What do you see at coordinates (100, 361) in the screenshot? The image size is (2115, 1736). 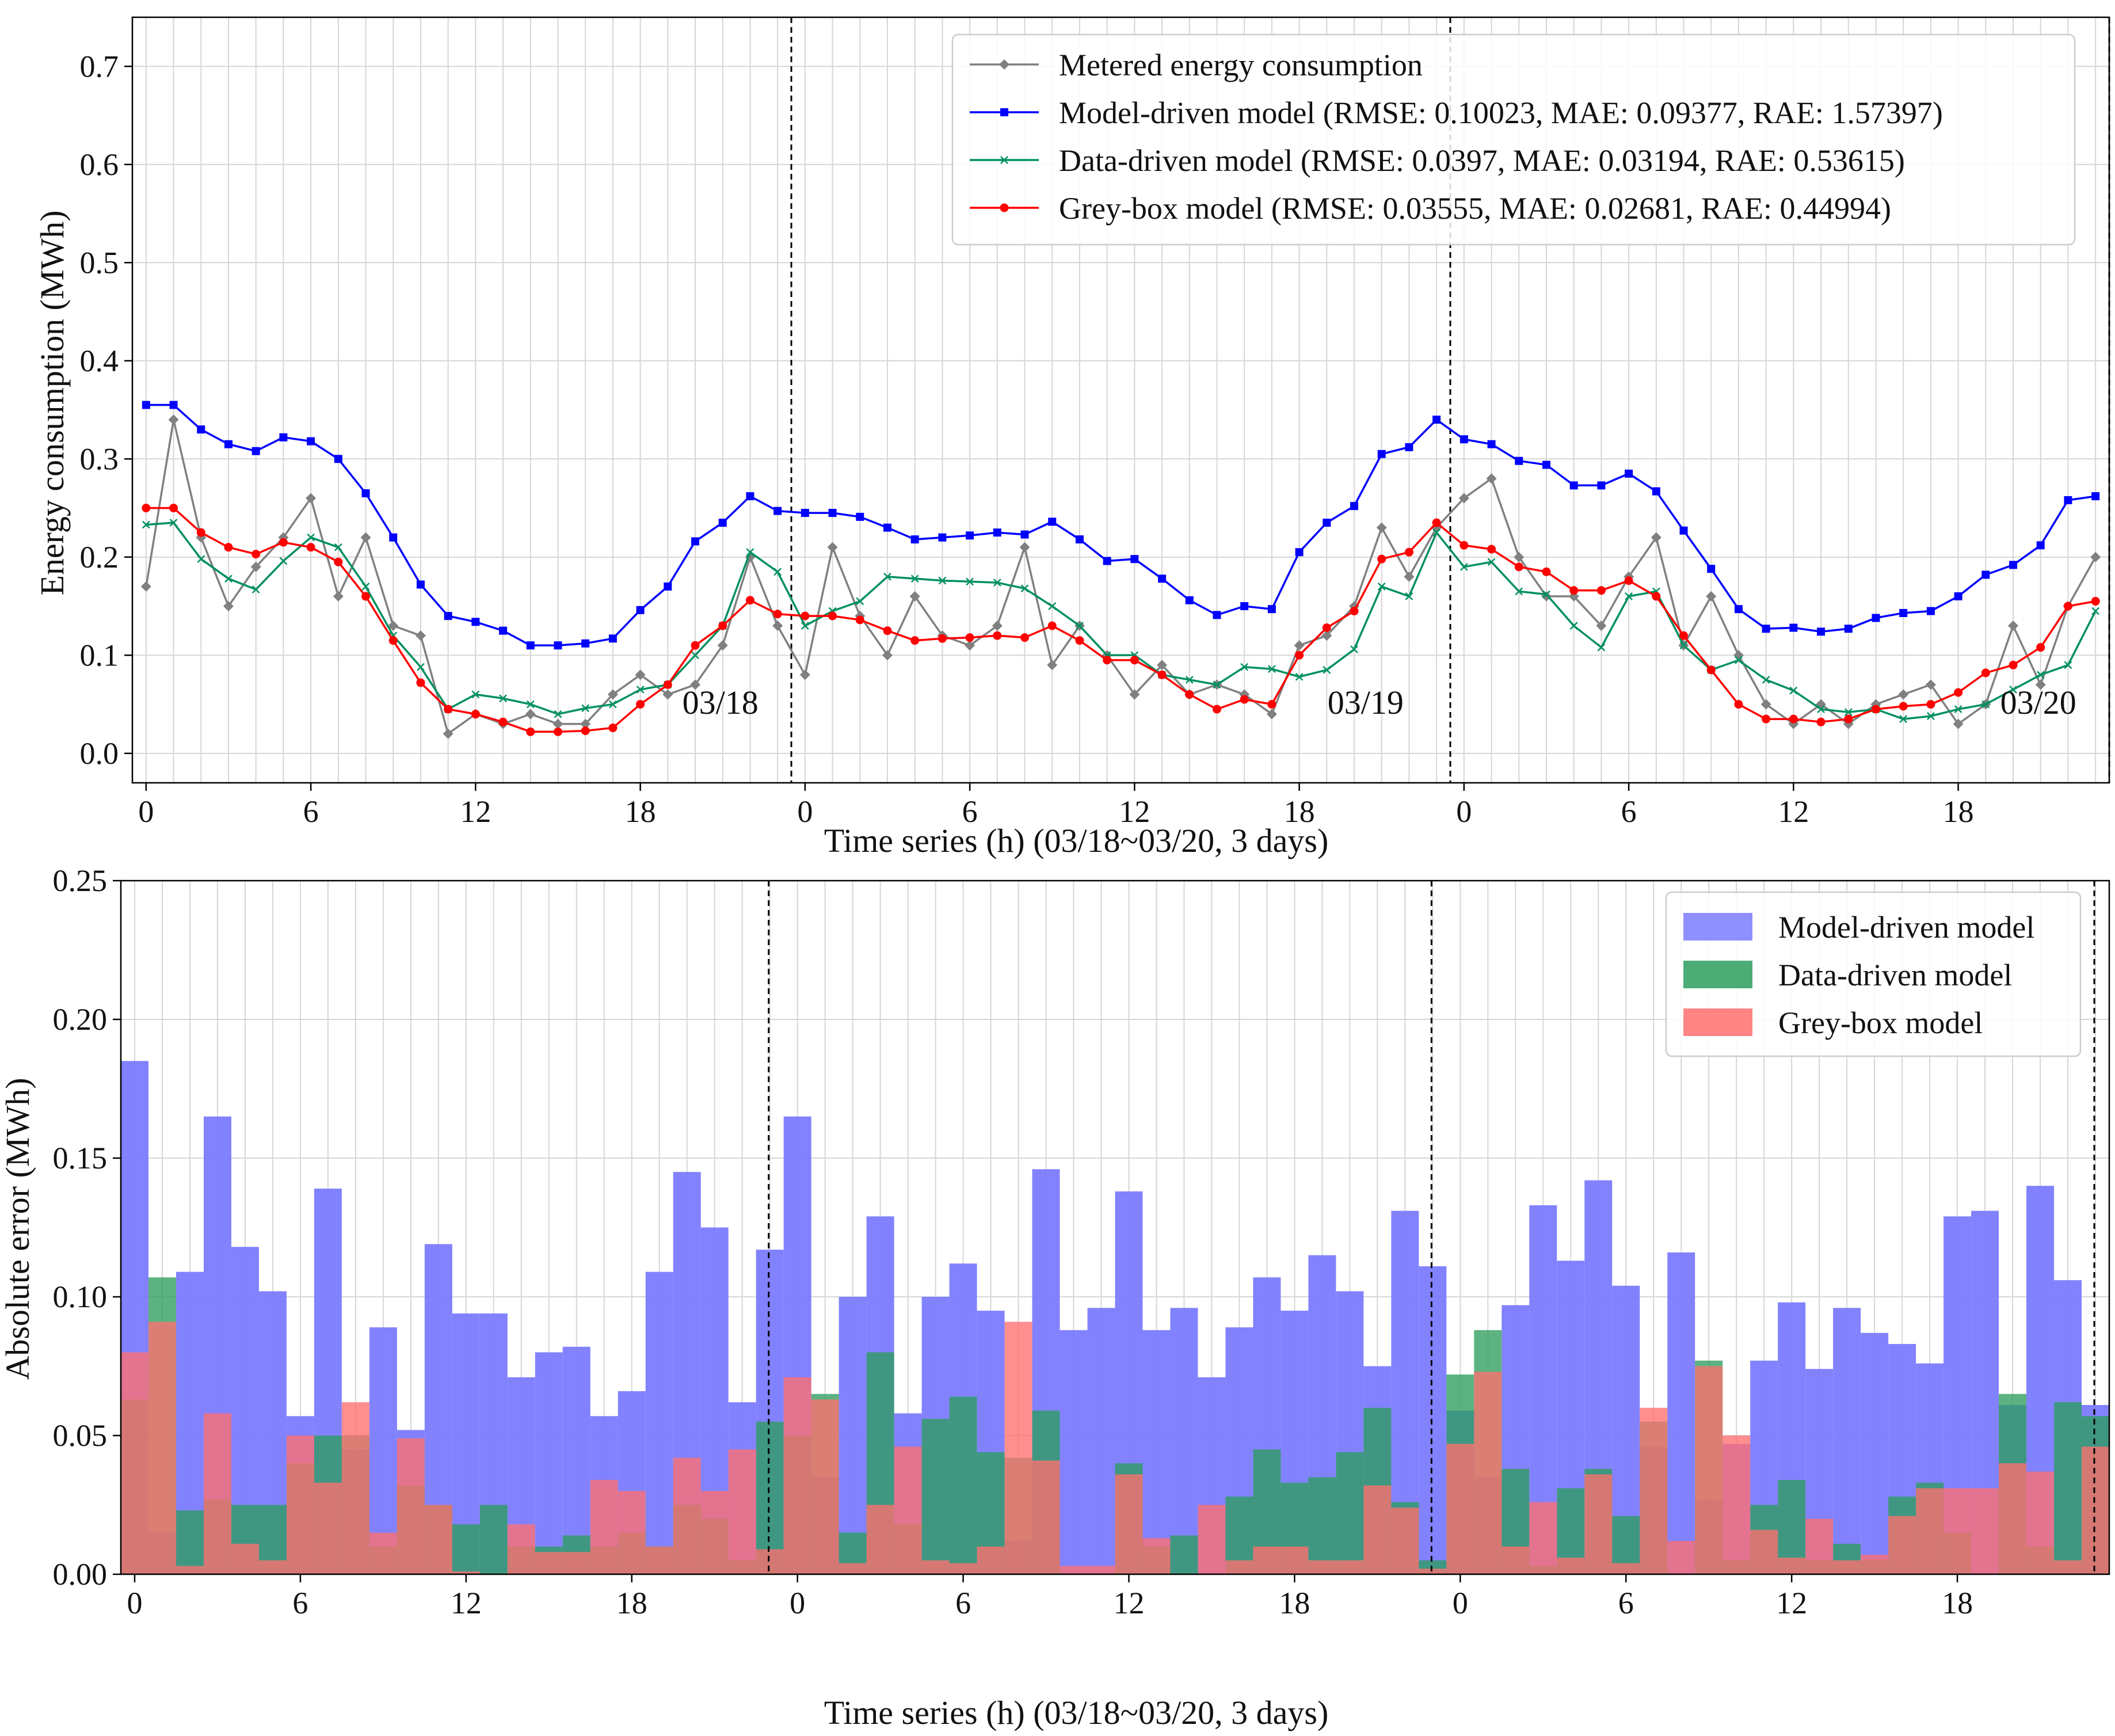 I see `y-tick-label: 0.4` at bounding box center [100, 361].